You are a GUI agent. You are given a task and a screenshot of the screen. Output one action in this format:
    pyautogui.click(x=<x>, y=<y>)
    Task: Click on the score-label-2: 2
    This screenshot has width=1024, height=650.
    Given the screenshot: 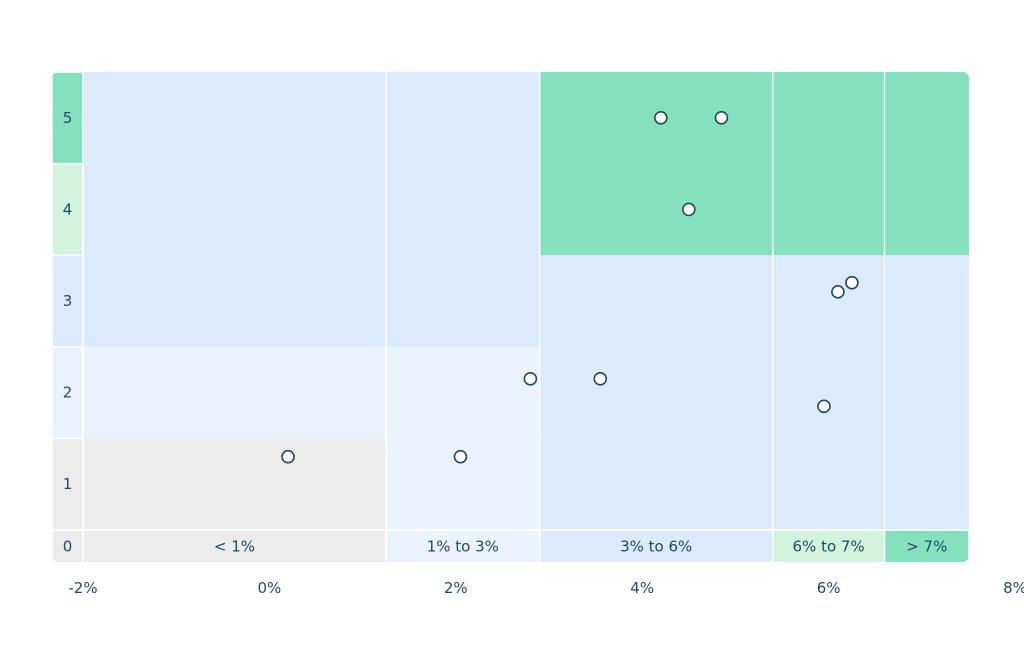 What is the action you would take?
    pyautogui.click(x=68, y=393)
    